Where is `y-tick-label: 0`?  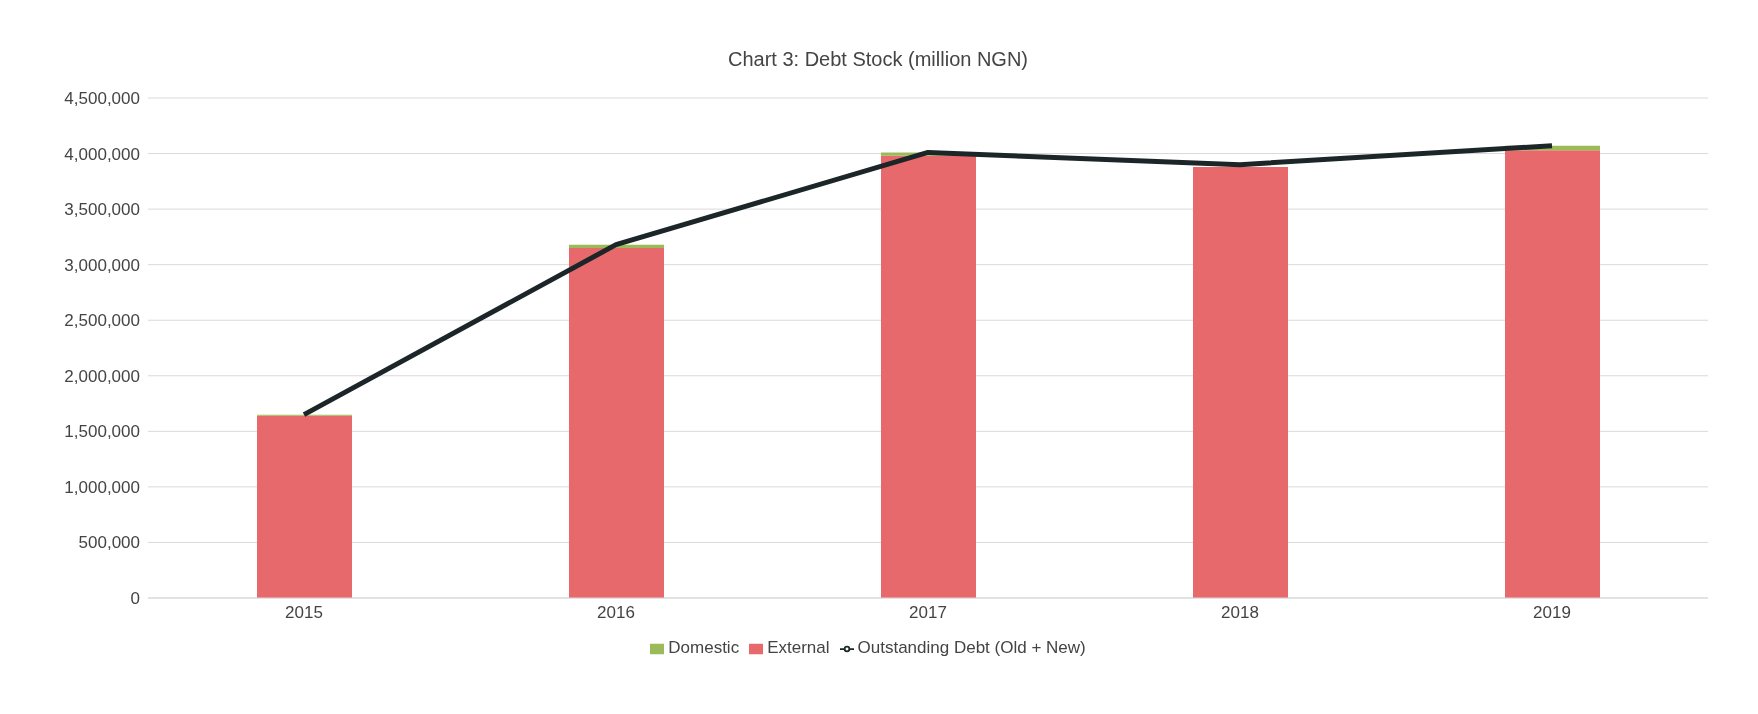 y-tick-label: 0 is located at coordinates (135, 599).